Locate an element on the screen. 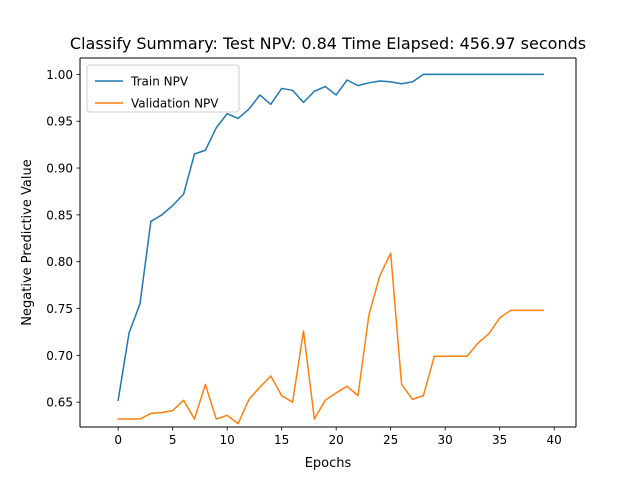 This screenshot has height=480, width=640. x-tick-label: 35 is located at coordinates (499, 440).